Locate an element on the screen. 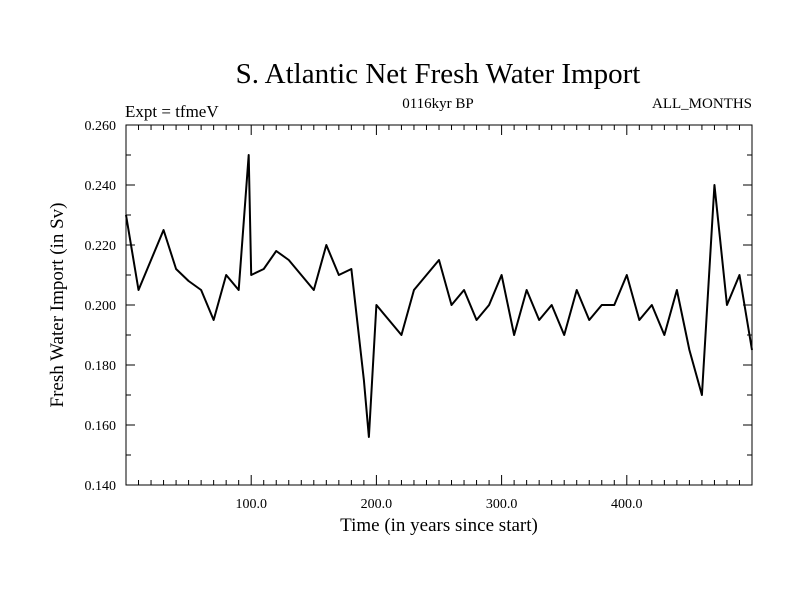 The height and width of the screenshot is (600, 800). y-tick-label: 0.140 is located at coordinates (101, 486).